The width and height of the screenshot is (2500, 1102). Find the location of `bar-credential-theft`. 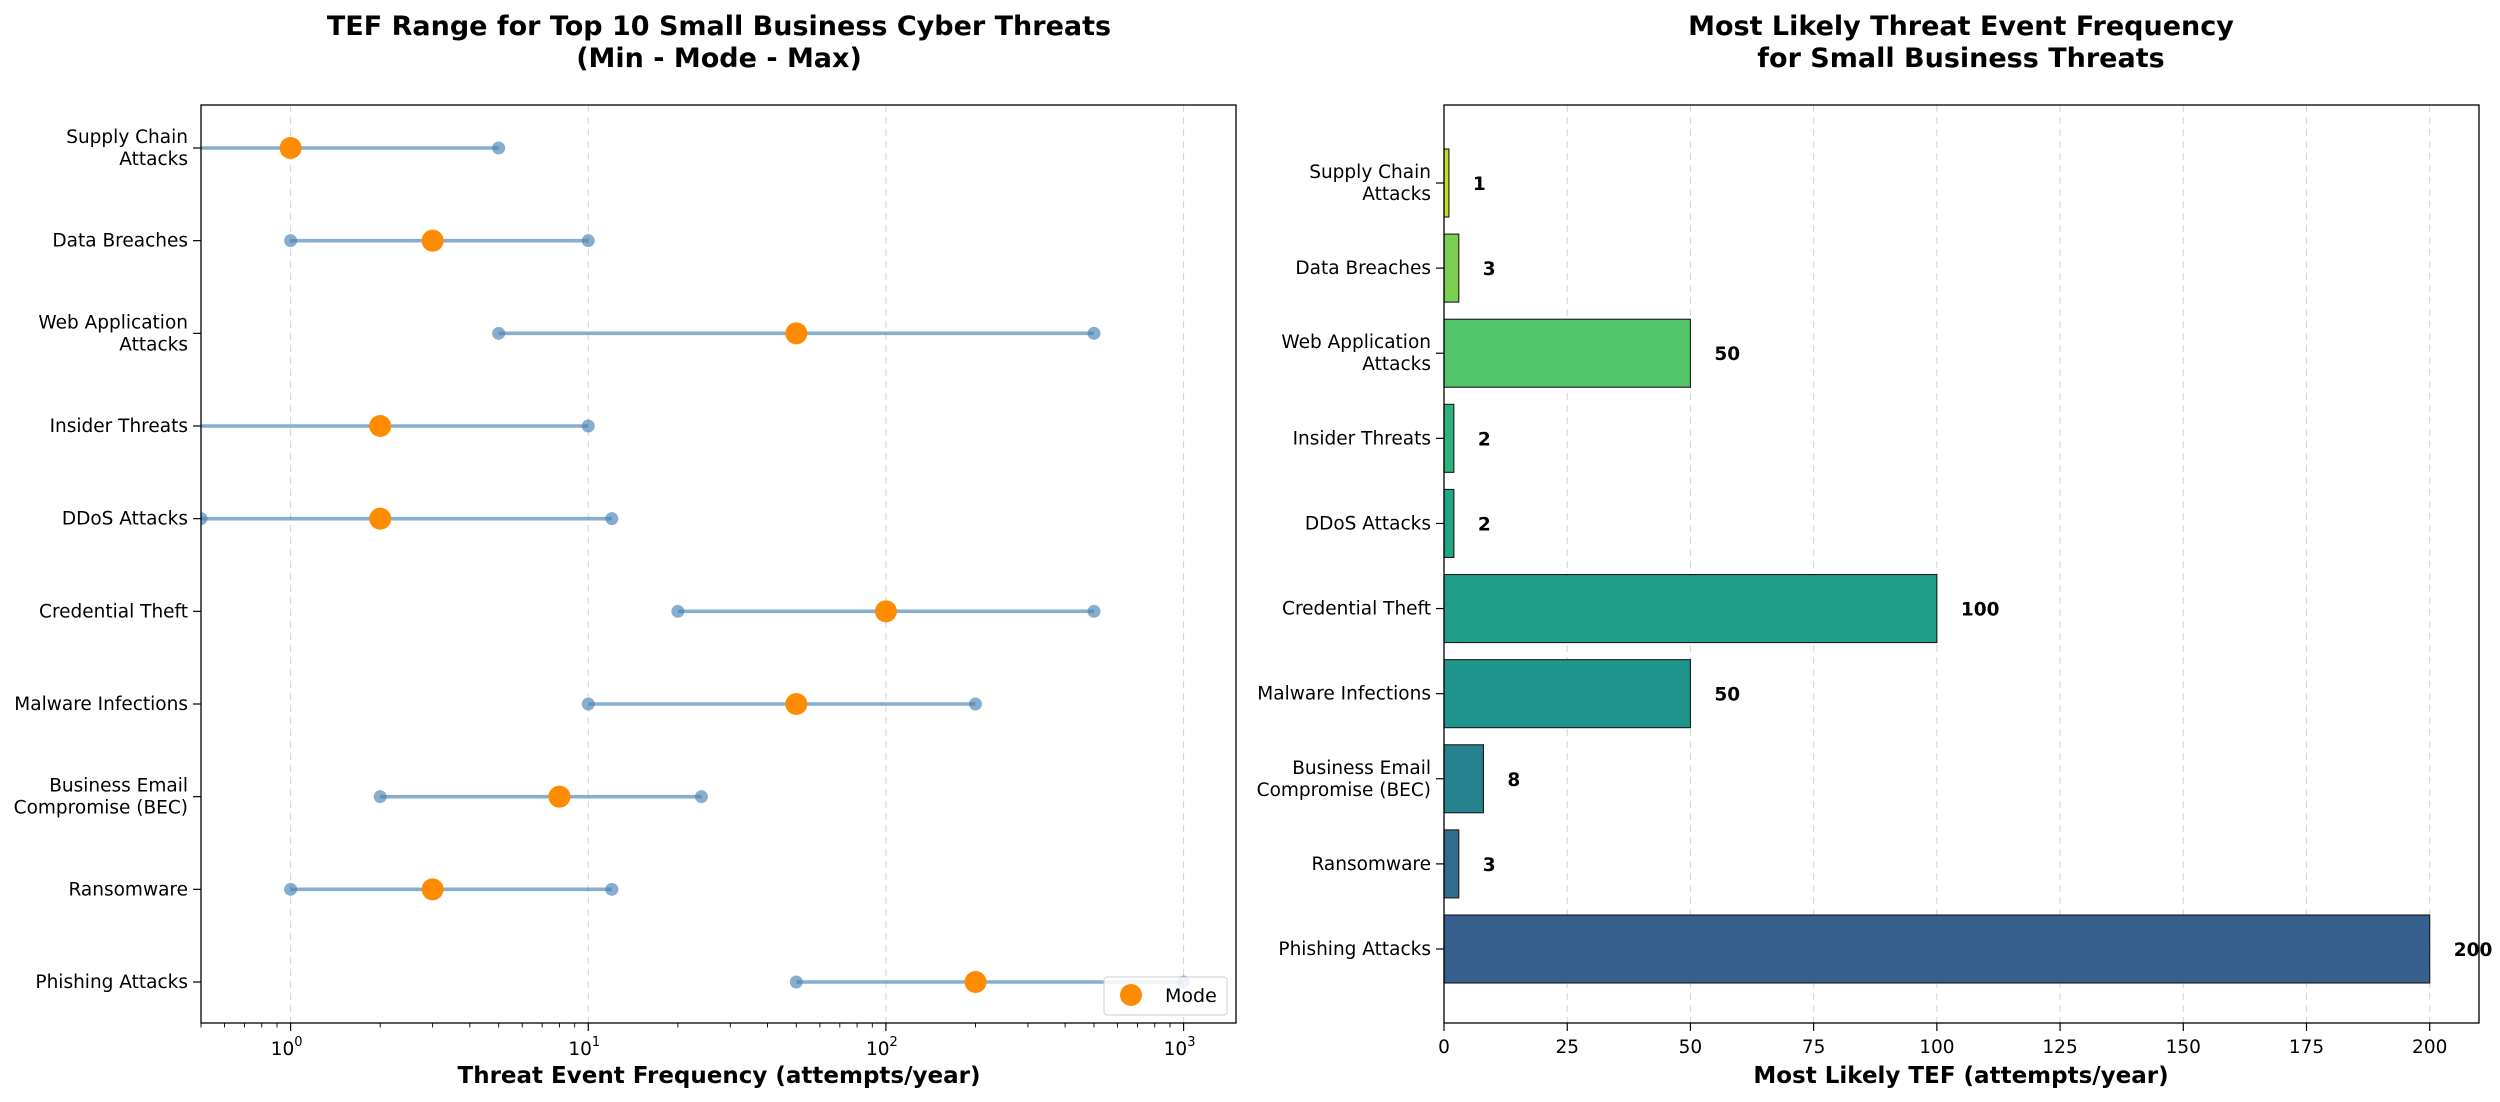

bar-credential-theft is located at coordinates (1690, 609).